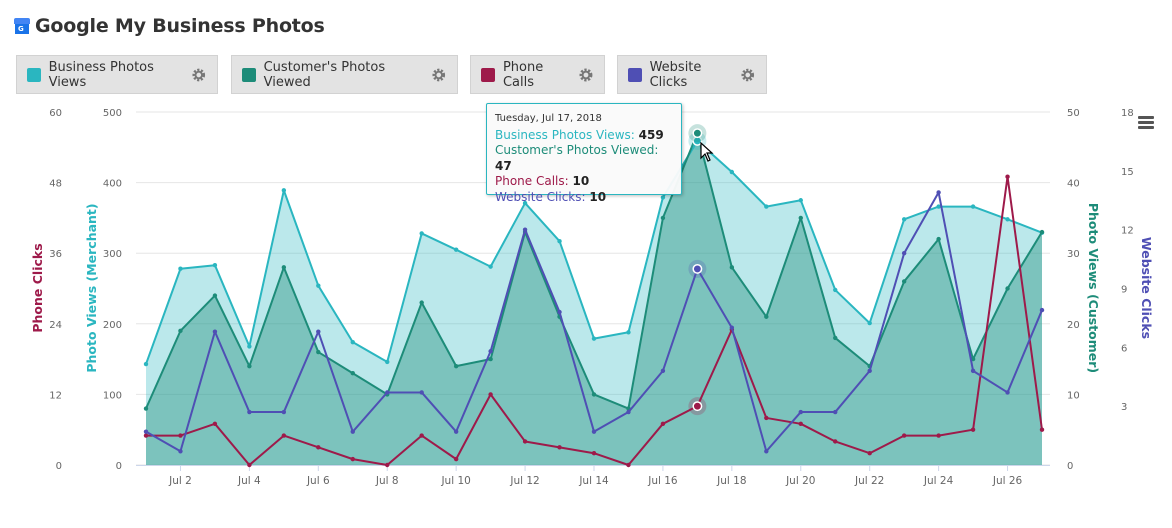 The width and height of the screenshot is (1172, 528). I want to click on y-tick-label-merchant: 400, so click(112, 184).